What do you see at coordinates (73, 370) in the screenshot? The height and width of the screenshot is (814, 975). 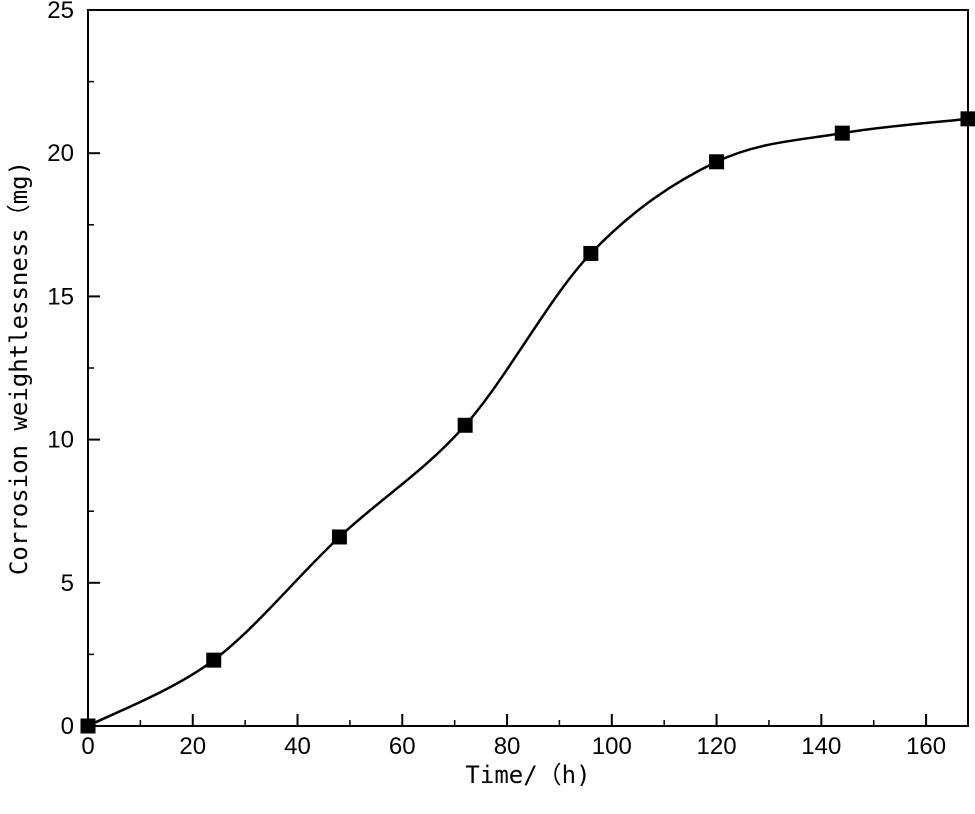 I see `y-axis-ticks: 0 5 10 15 20 25` at bounding box center [73, 370].